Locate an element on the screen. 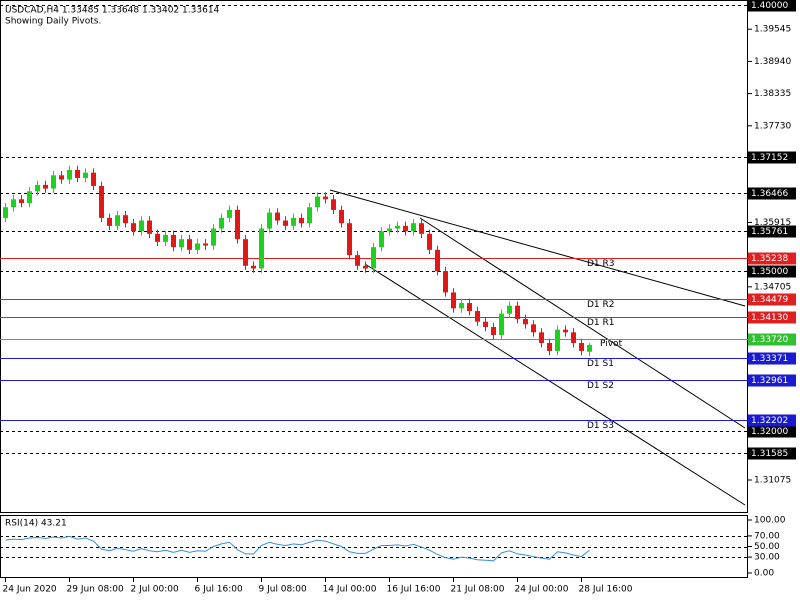 The height and width of the screenshot is (600, 800). level-value: 1.35761 is located at coordinates (769, 232).